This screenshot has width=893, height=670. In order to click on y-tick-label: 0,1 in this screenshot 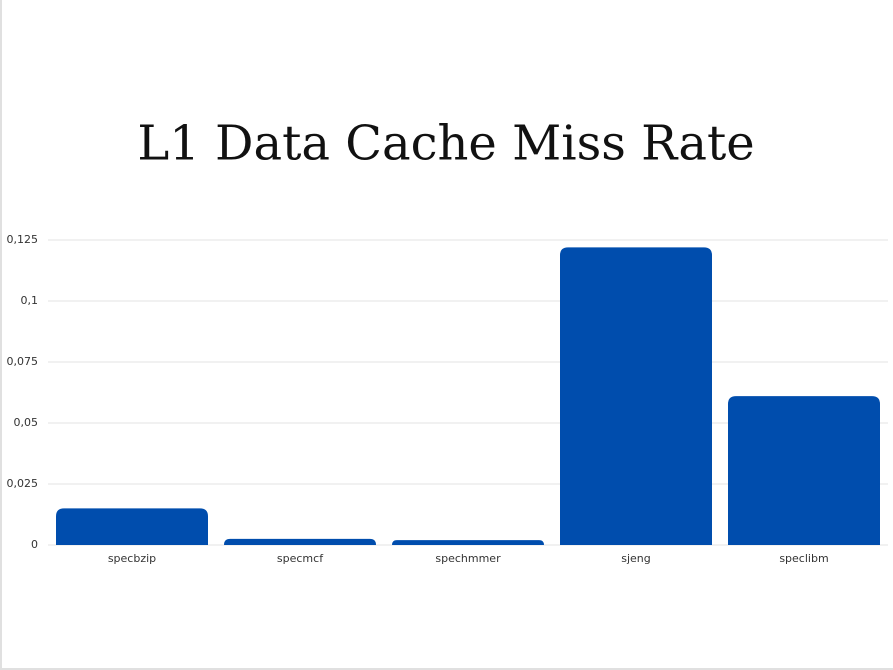, I will do `click(30, 300)`.